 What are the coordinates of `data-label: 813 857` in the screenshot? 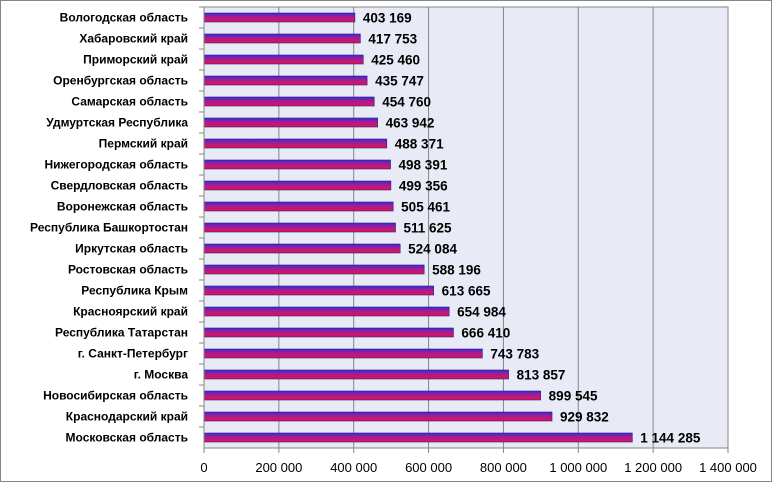 It's located at (541, 375).